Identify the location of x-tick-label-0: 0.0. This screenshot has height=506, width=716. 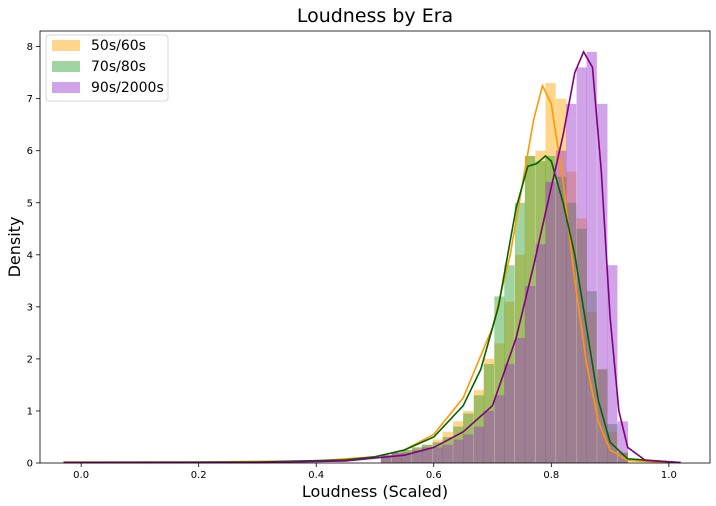
(81, 475).